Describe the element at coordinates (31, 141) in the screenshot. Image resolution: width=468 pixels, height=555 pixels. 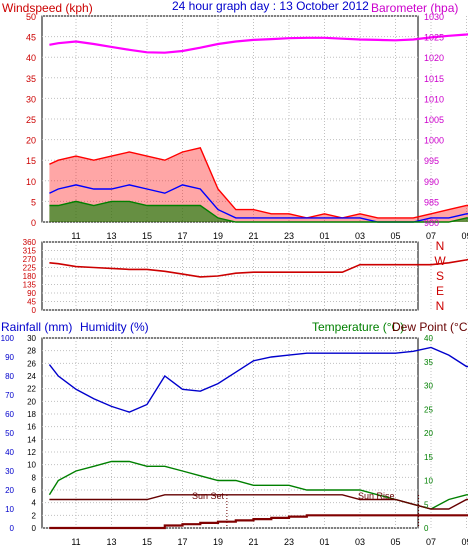
I see `wind-ytick-label: 20` at that location.